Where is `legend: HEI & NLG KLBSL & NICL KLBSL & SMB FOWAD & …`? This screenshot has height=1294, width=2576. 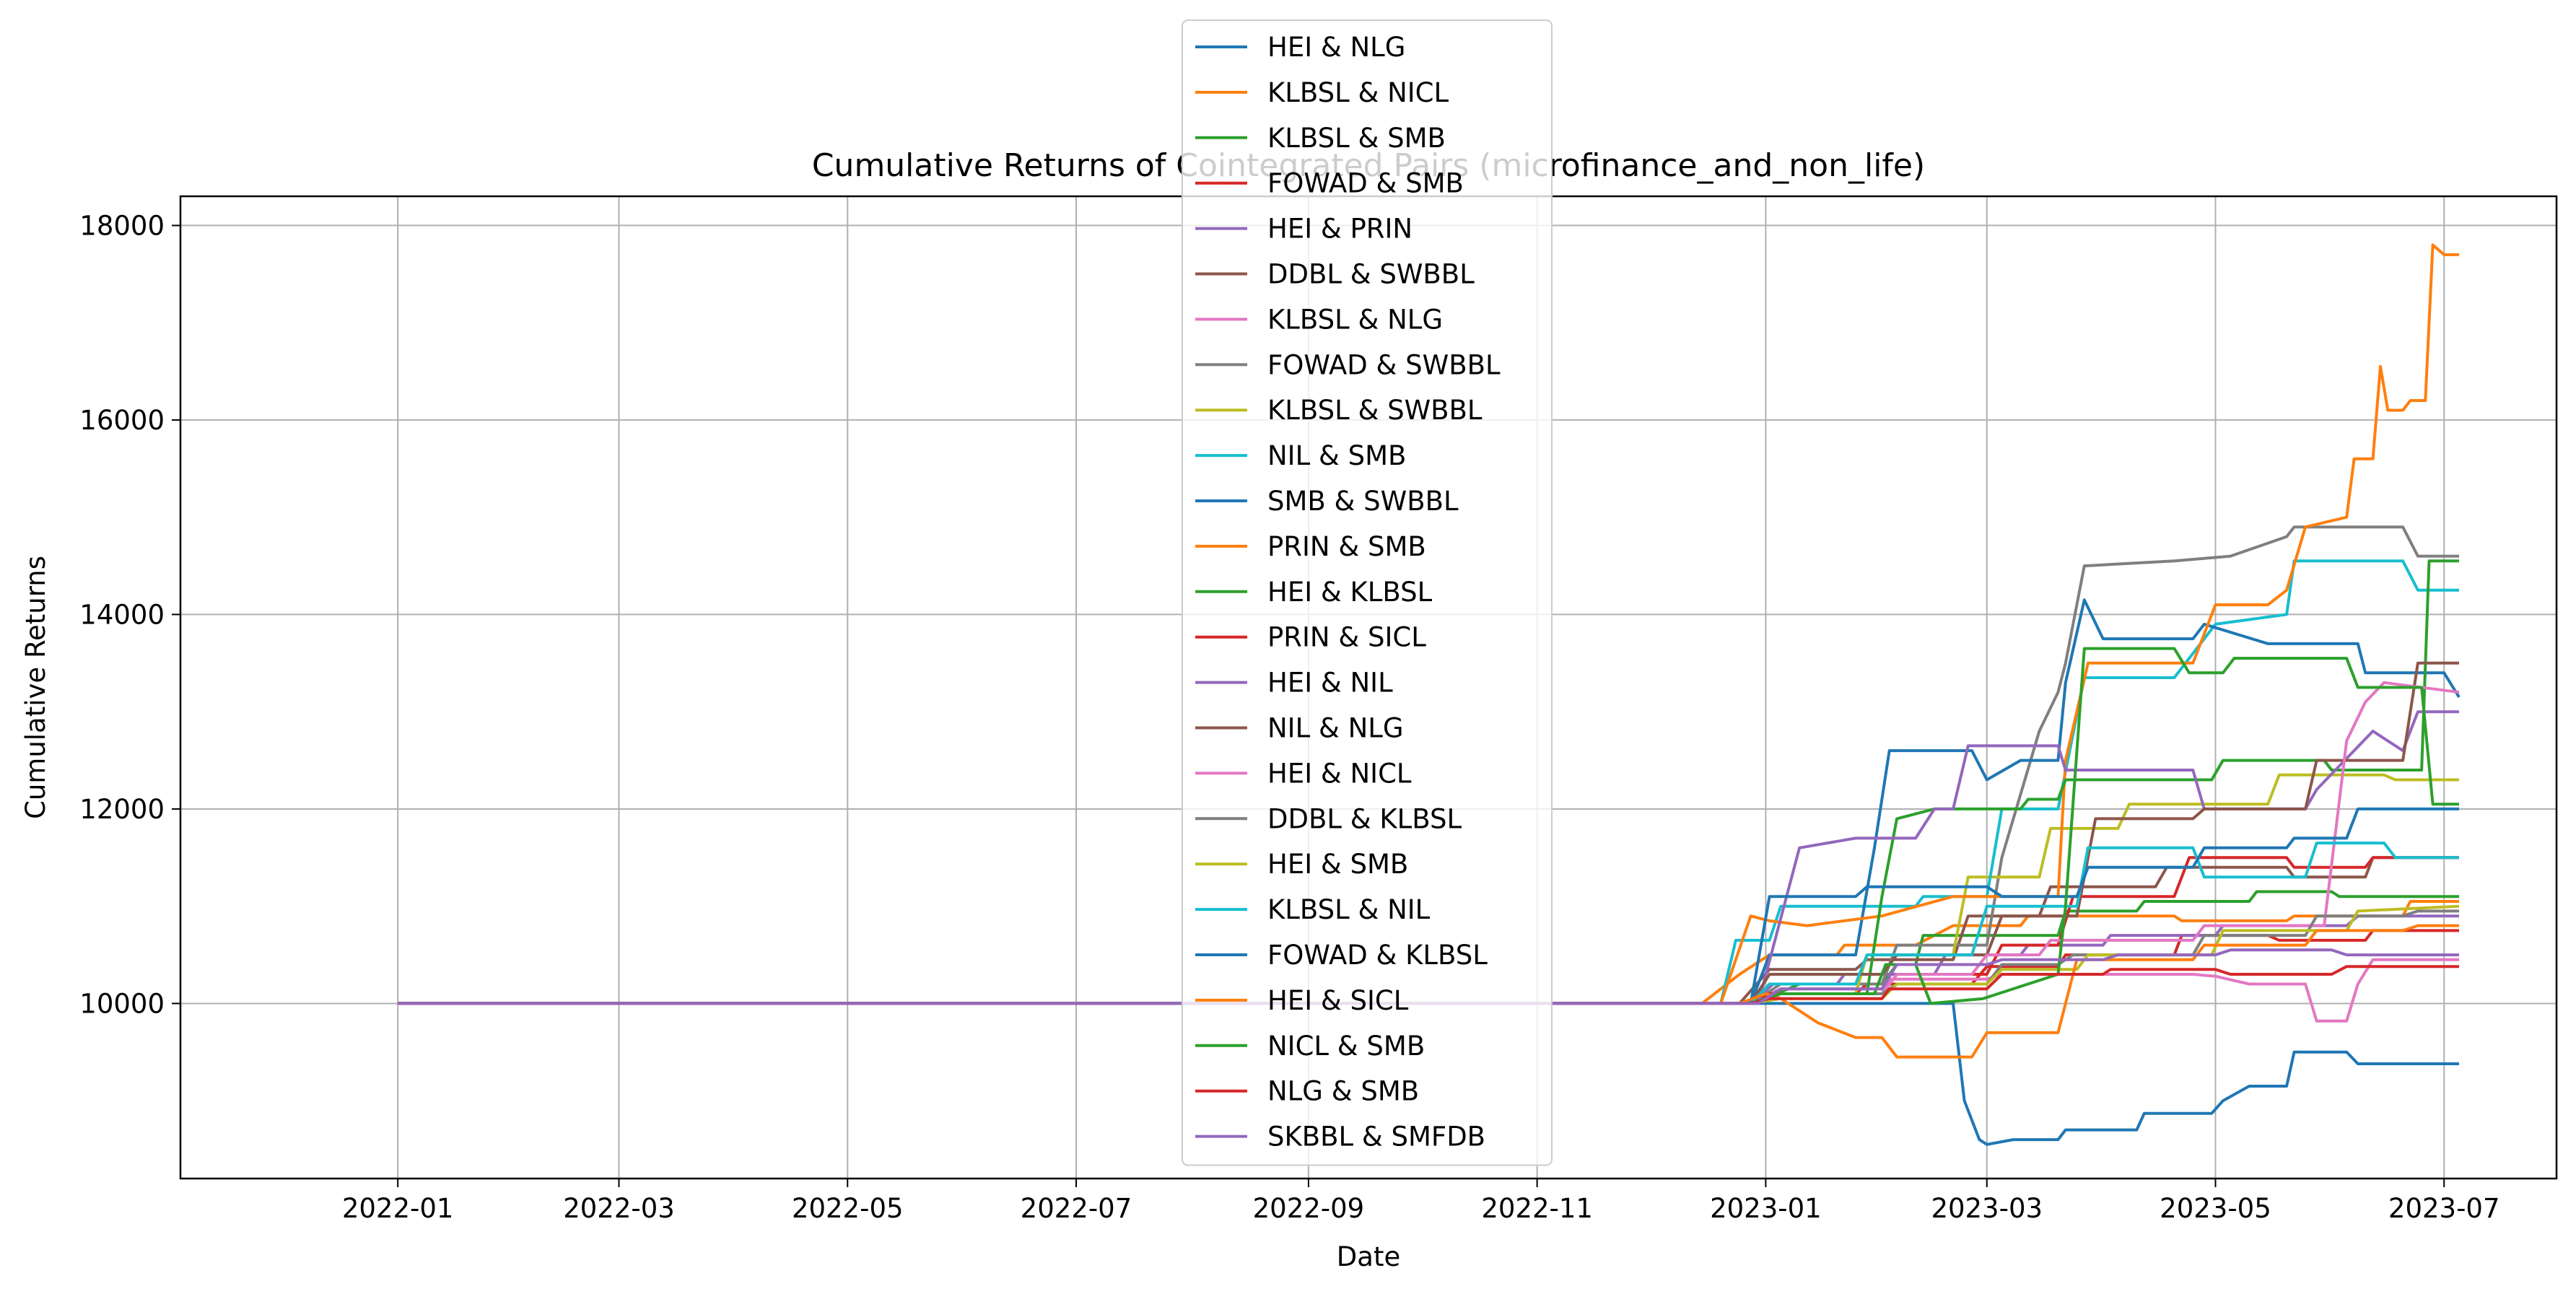 legend: HEI & NLG KLBSL & NICL KLBSL & SMB FOWAD & … is located at coordinates (1367, 592).